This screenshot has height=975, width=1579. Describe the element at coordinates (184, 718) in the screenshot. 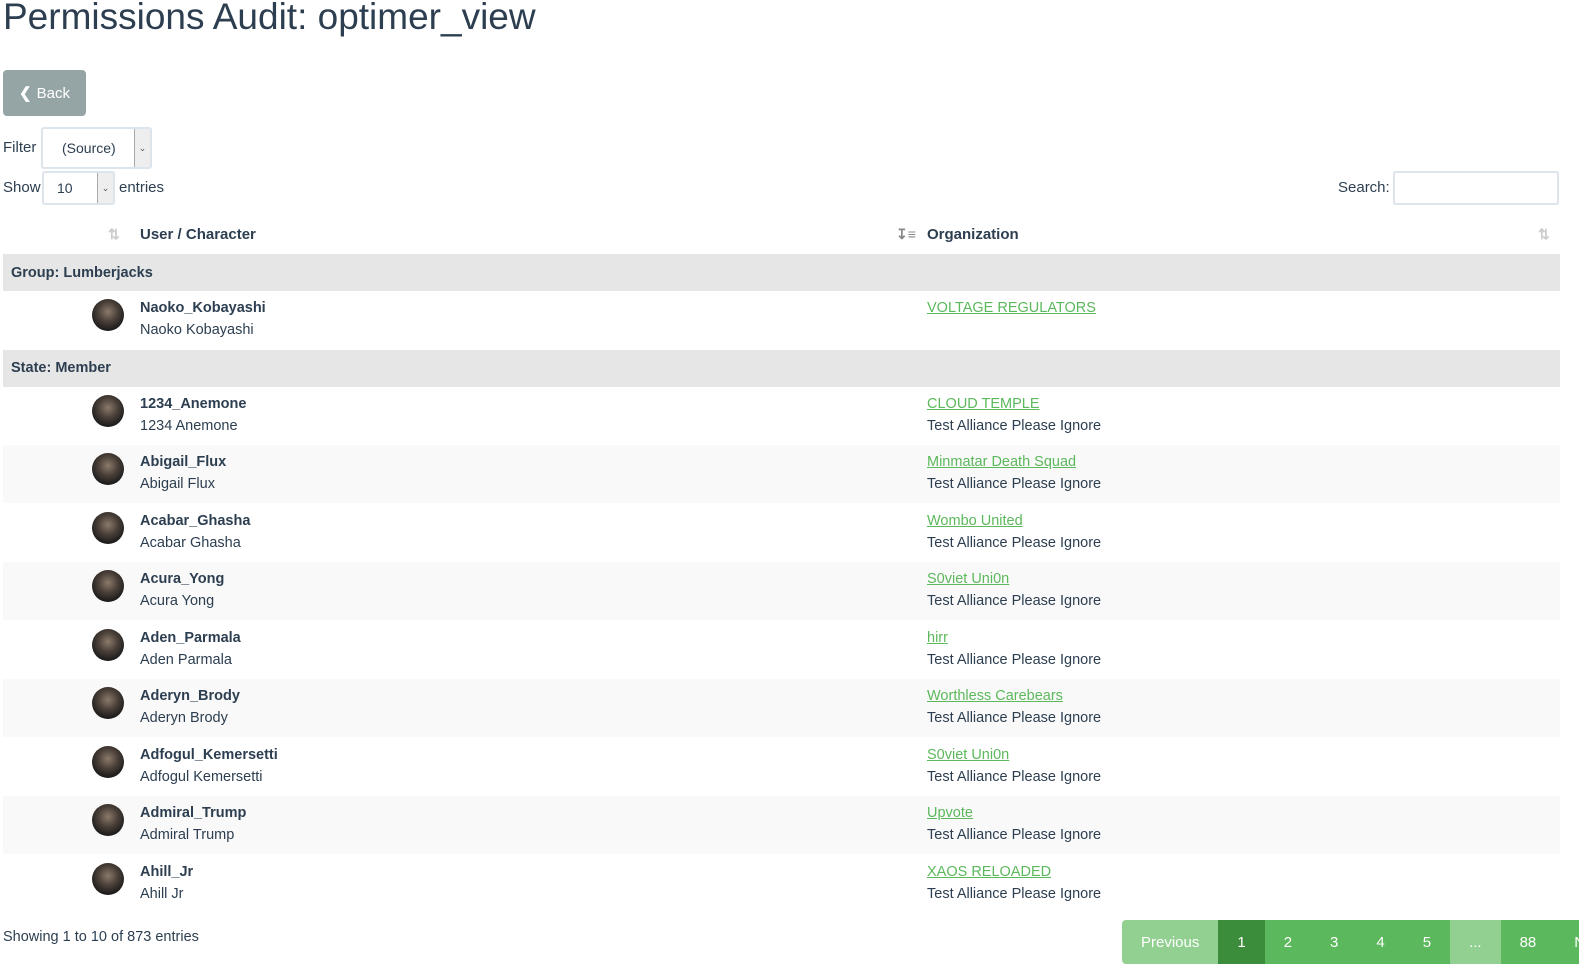

I see `character-name: Aderyn Brody` at that location.